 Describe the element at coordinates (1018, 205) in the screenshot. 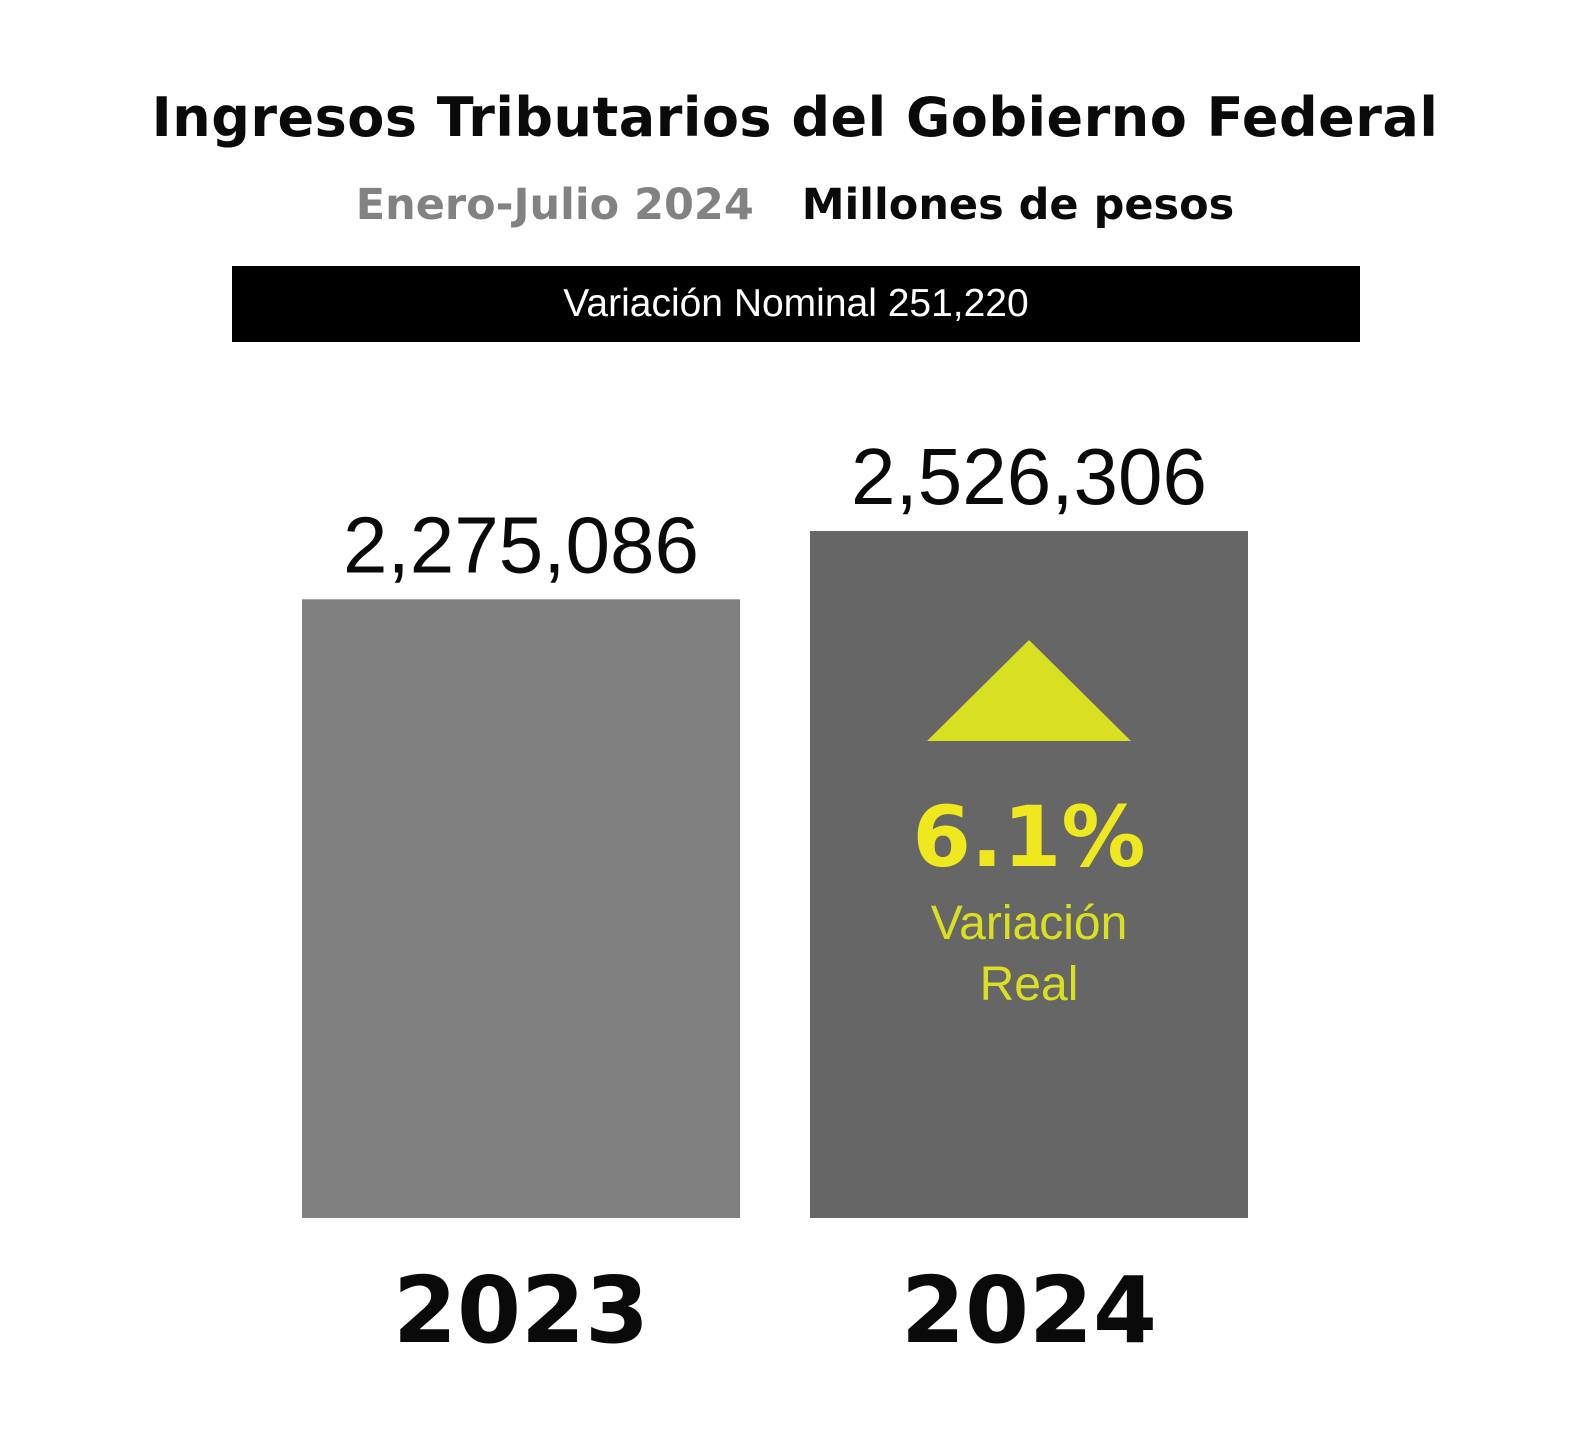

I see `subtitle-unit: Millones de pesos` at that location.